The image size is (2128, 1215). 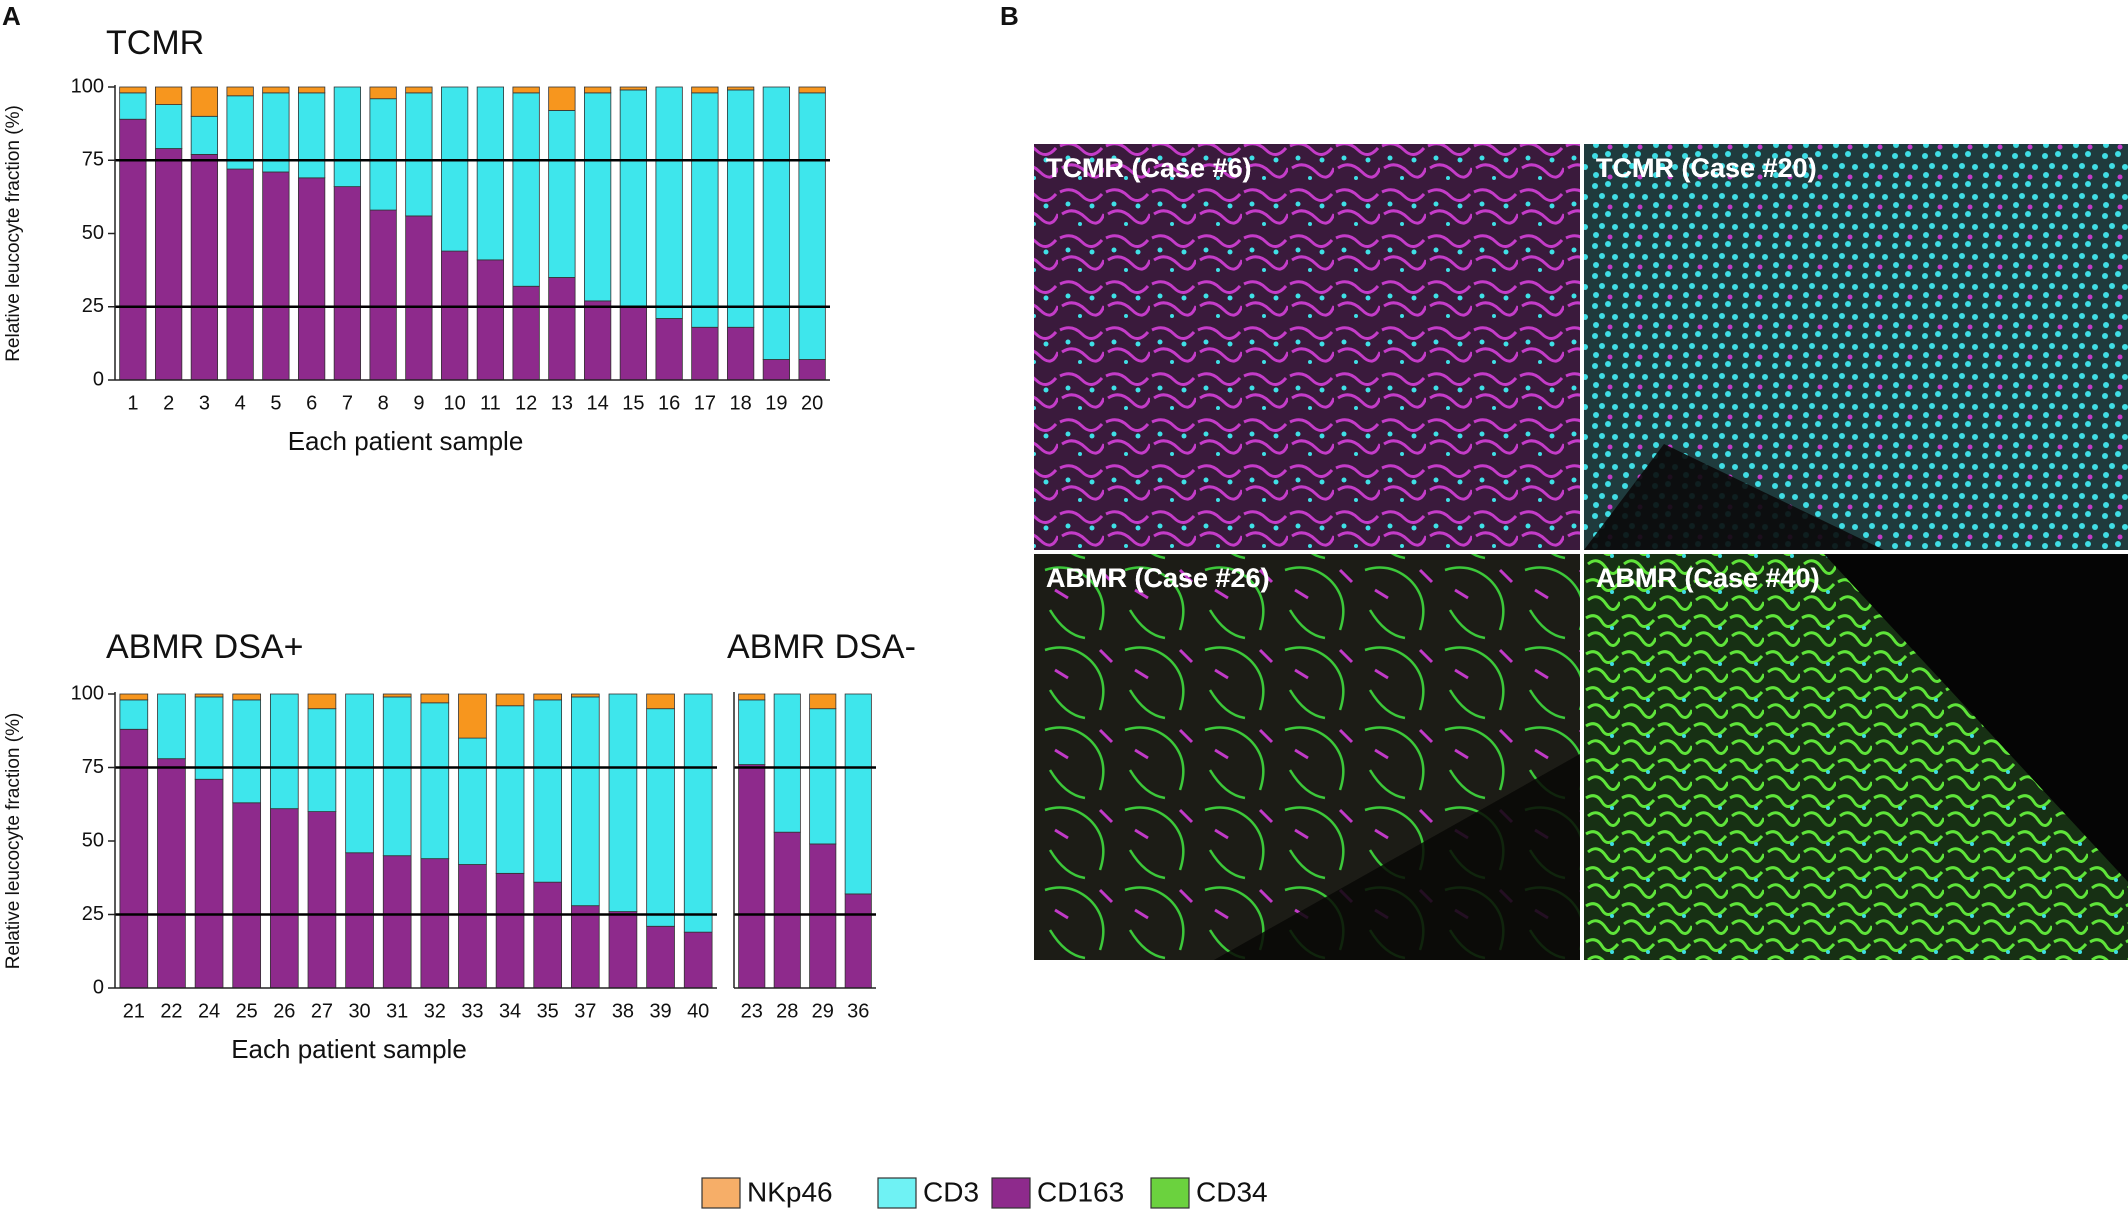 I want to click on x-tick-label: 32, so click(x=435, y=1011).